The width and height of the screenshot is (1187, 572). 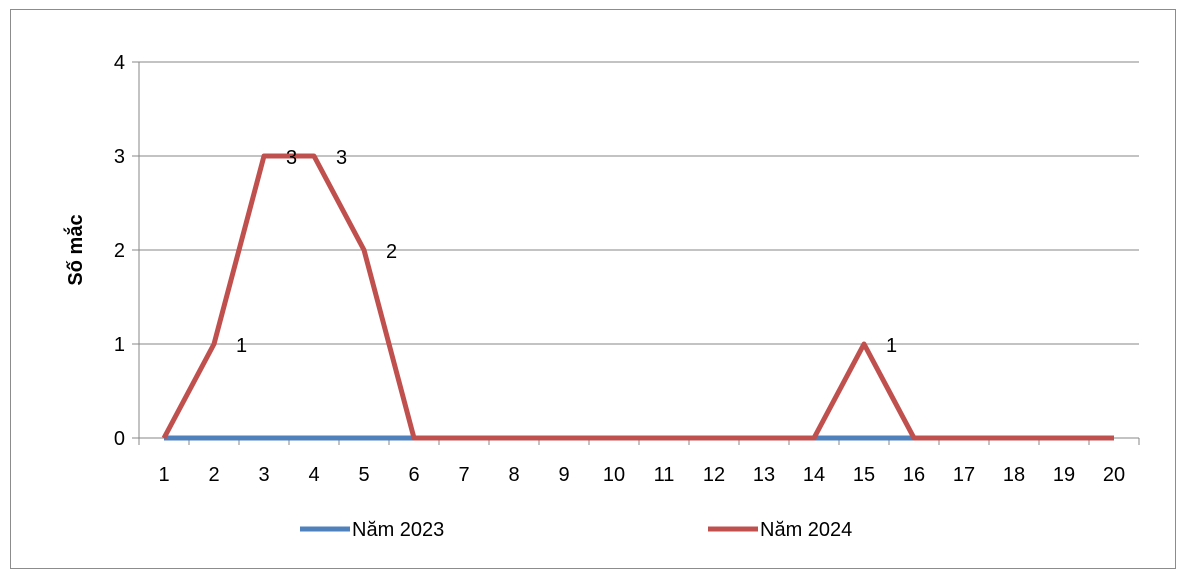 What do you see at coordinates (213, 475) in the screenshot?
I see `x-tick-label: 2` at bounding box center [213, 475].